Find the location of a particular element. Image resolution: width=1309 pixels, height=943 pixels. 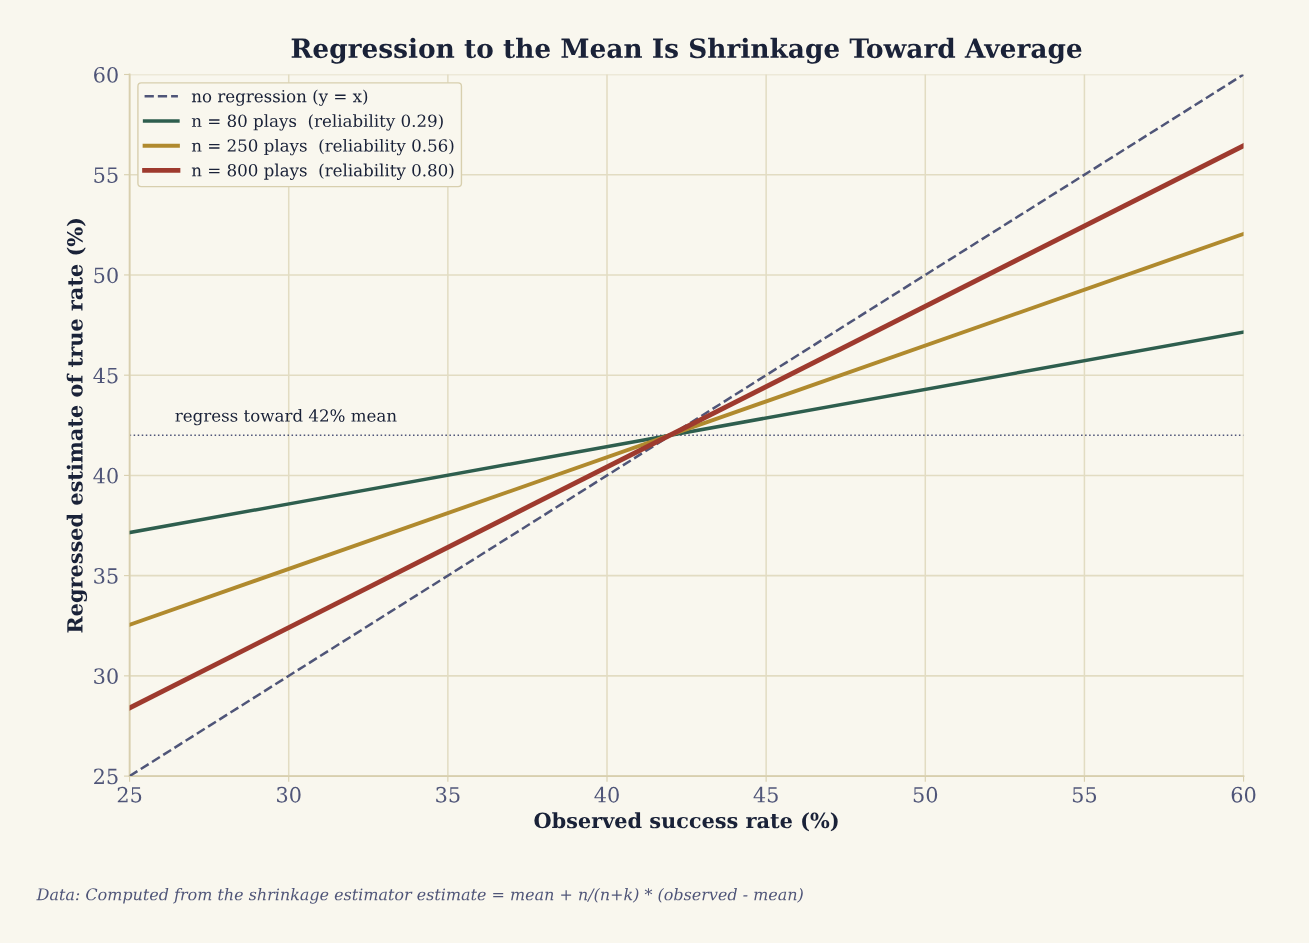

legend-label: no regression (y = x) is located at coordinates (279, 97).